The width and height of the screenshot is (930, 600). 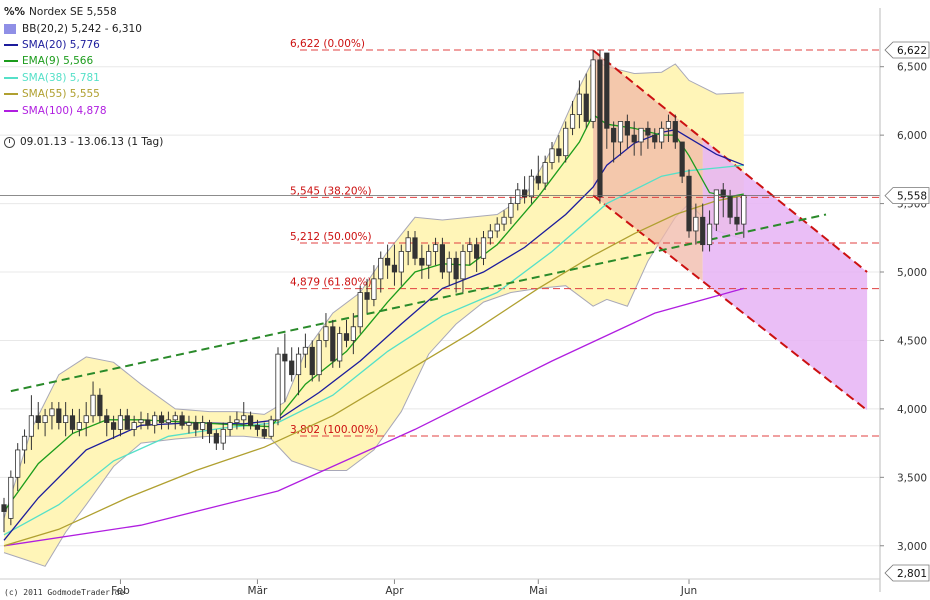 What do you see at coordinates (334, 430) in the screenshot?
I see `fib-level-label: 3,802 (100.00%)` at bounding box center [334, 430].